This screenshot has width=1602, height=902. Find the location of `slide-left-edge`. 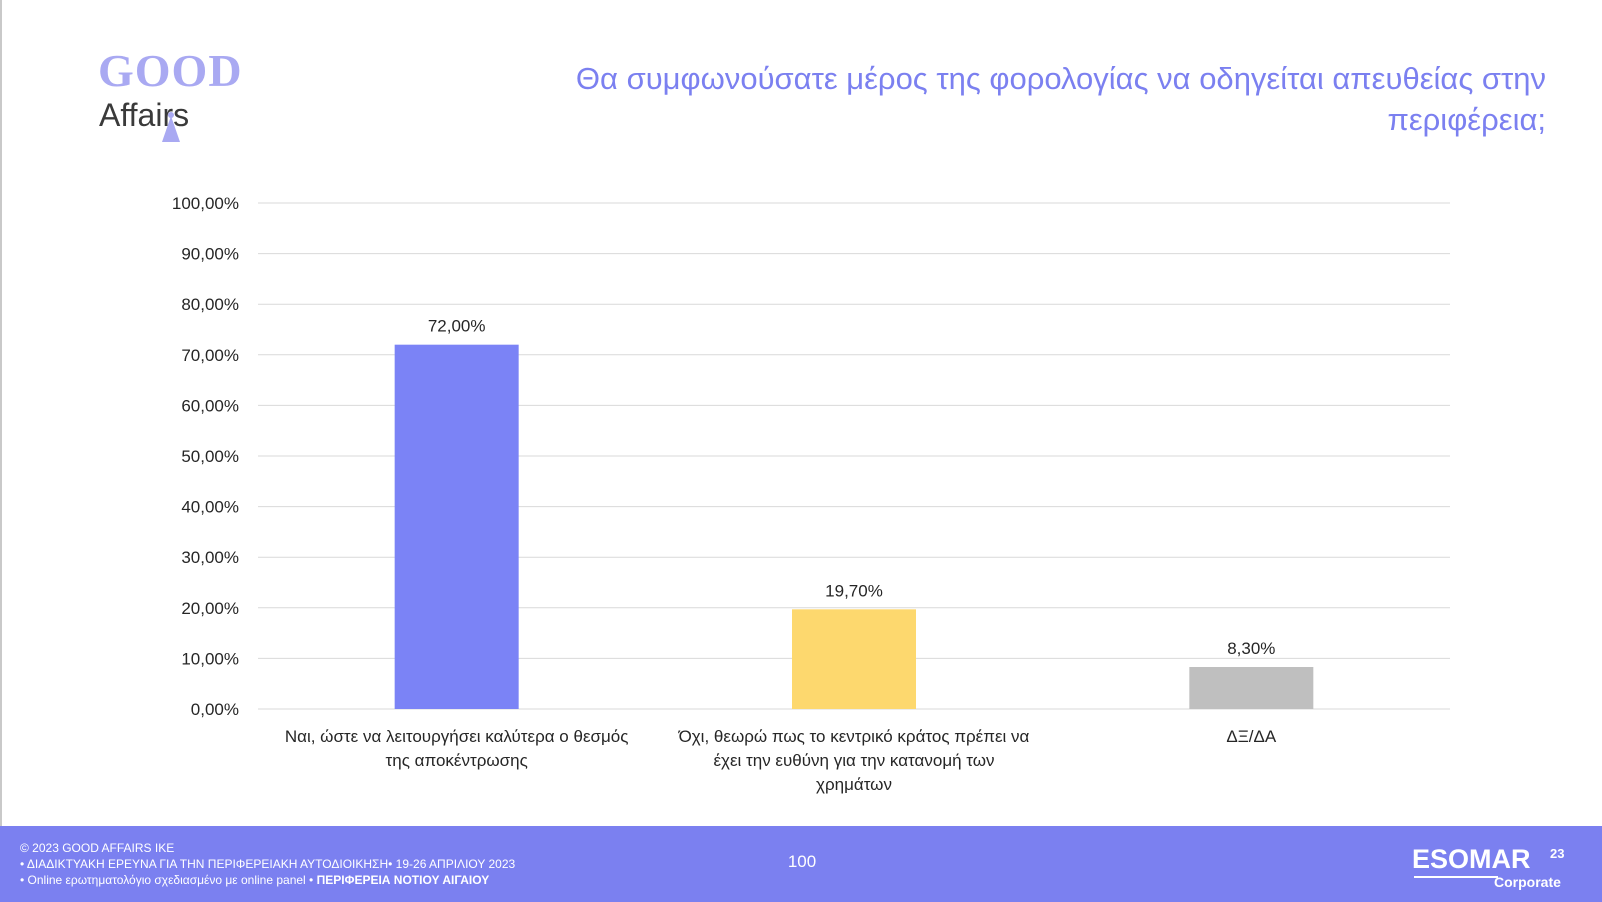

slide-left-edge is located at coordinates (1, 413).